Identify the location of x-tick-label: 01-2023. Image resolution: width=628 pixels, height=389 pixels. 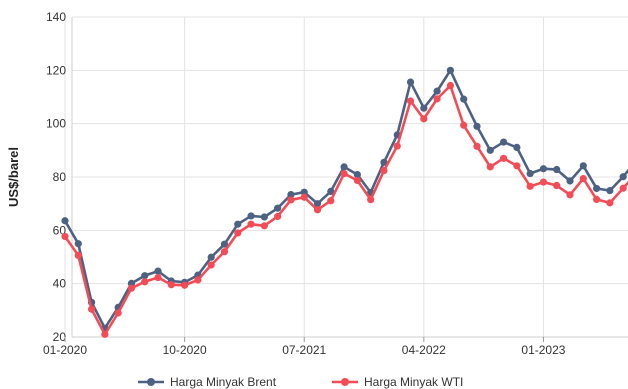
(543, 350).